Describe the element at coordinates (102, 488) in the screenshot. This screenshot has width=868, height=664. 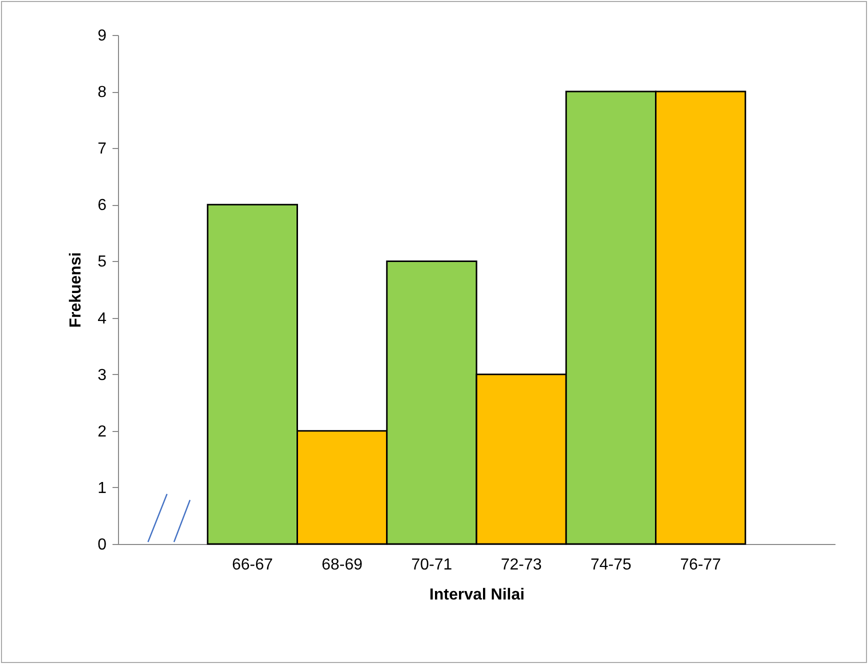
I see `y-tick-label: 1` at that location.